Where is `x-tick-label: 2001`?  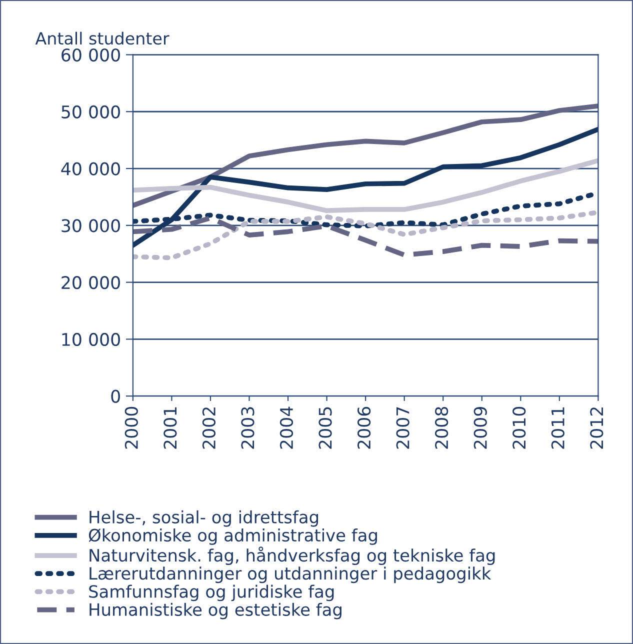
x-tick-label: 2001 is located at coordinates (170, 428).